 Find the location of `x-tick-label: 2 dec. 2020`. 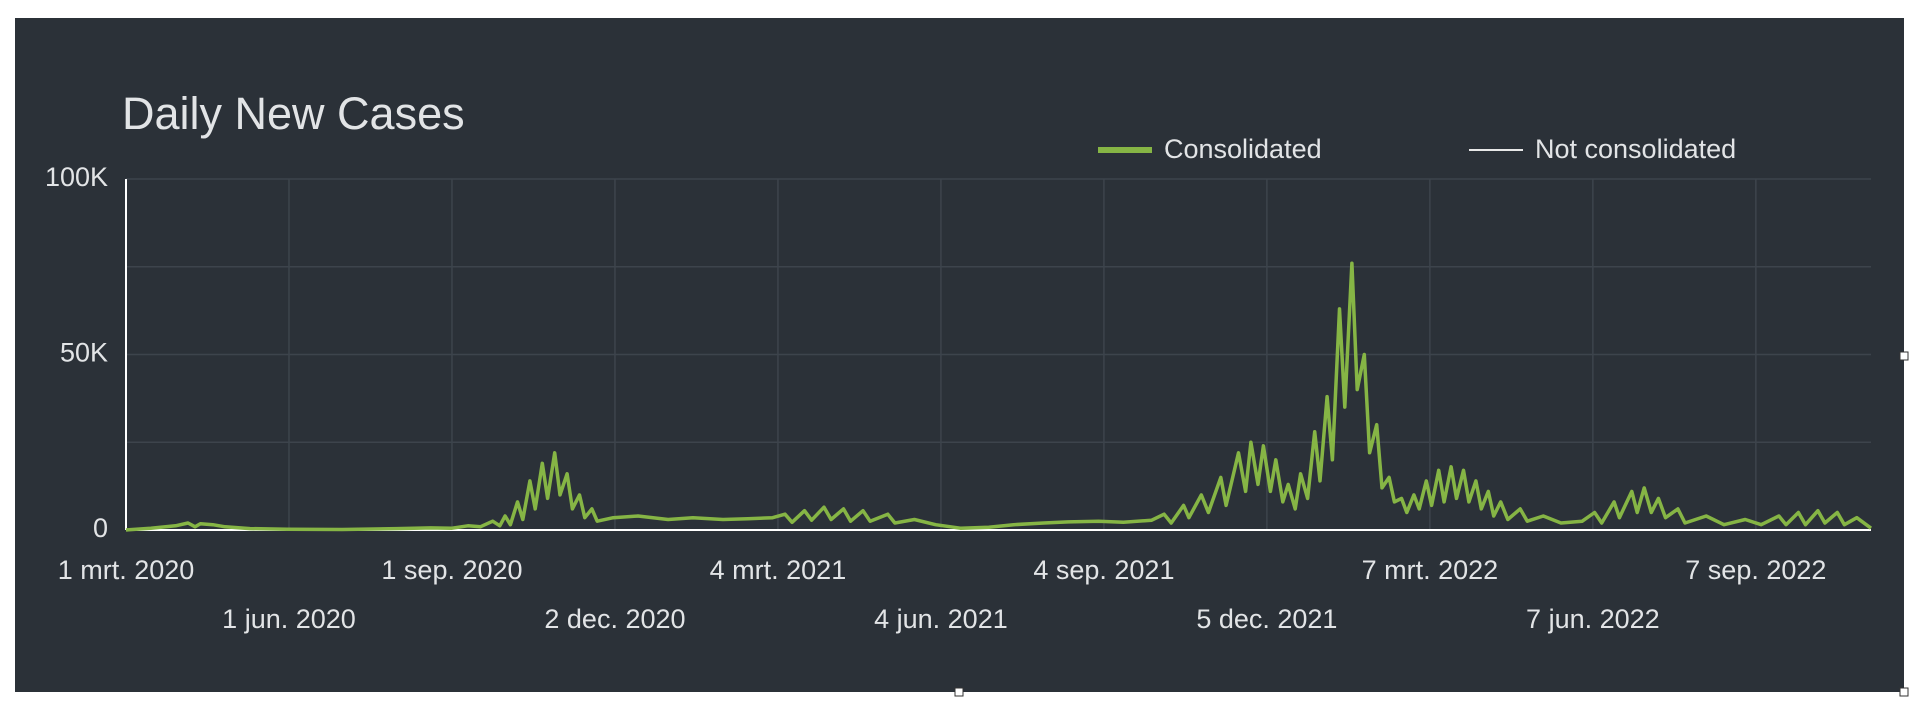

x-tick-label: 2 dec. 2020 is located at coordinates (614, 619).